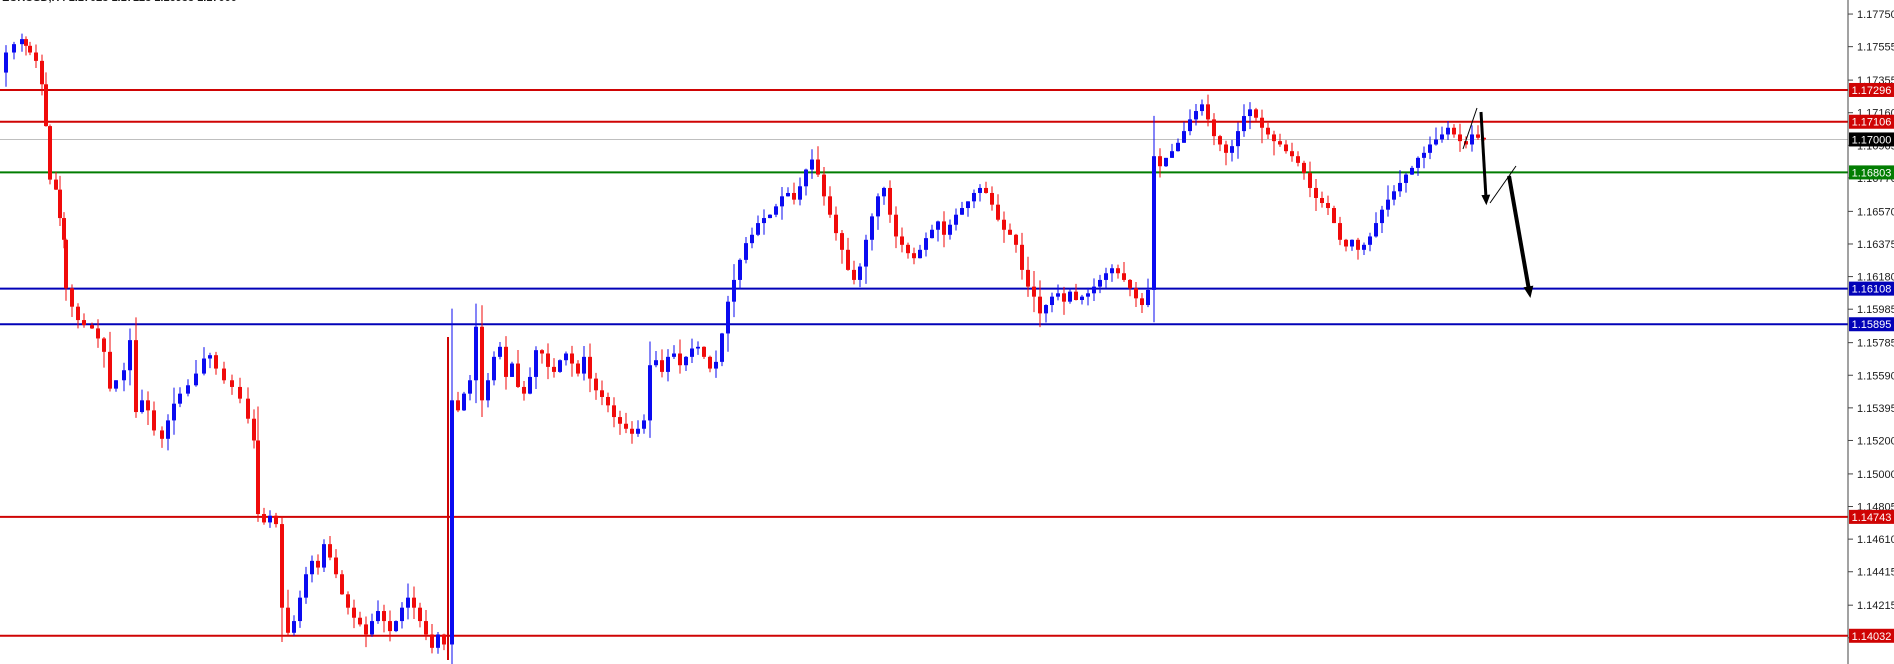 This screenshot has width=1894, height=664. What do you see at coordinates (1875, 15) in the screenshot?
I see `axis-tick-label: 1.17750` at bounding box center [1875, 15].